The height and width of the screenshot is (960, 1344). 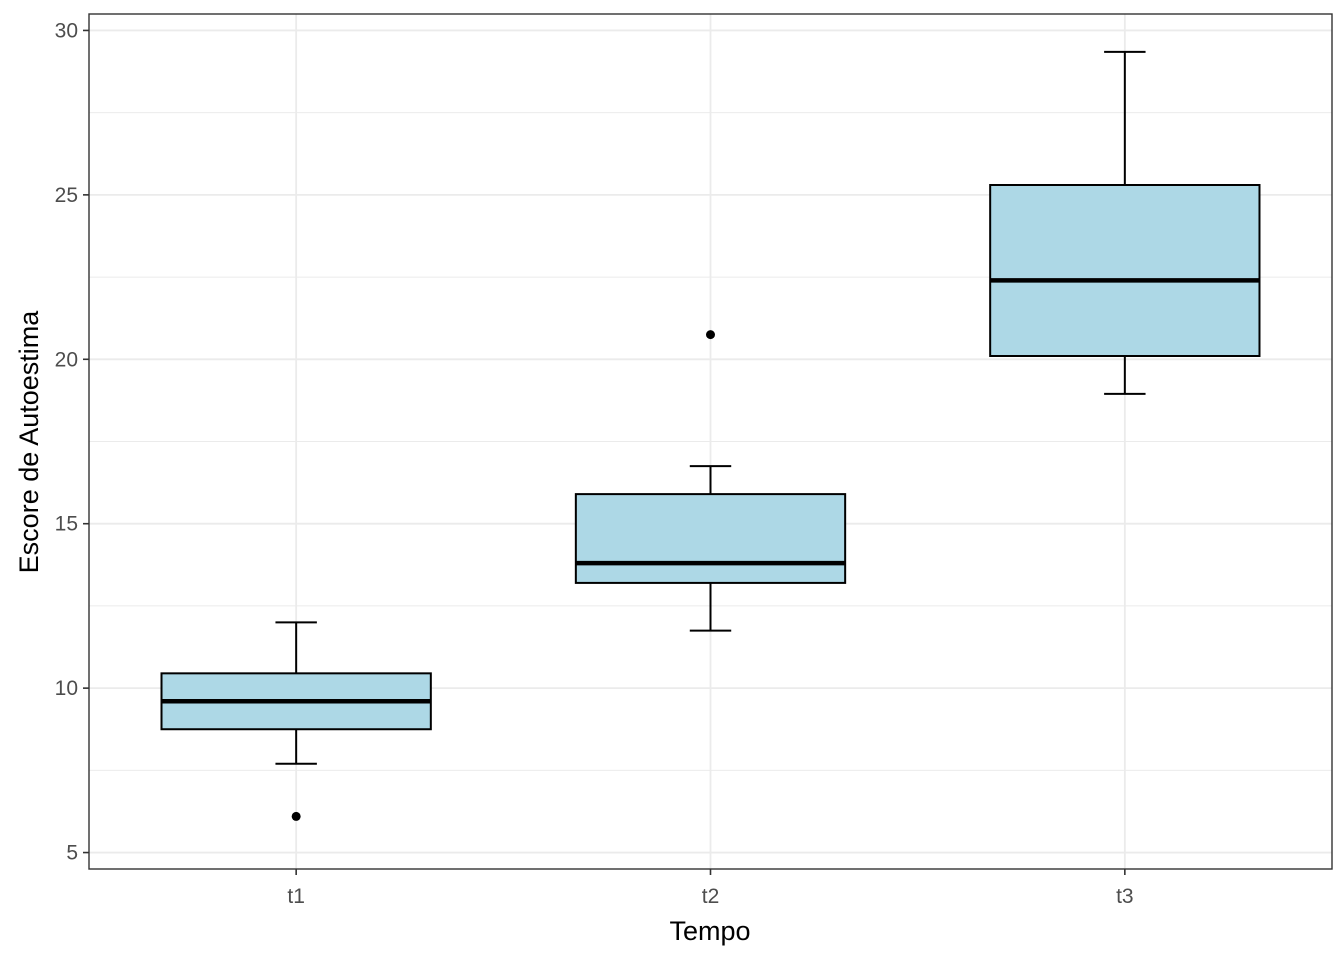 What do you see at coordinates (66, 359) in the screenshot?
I see `y-tick-label: 20` at bounding box center [66, 359].